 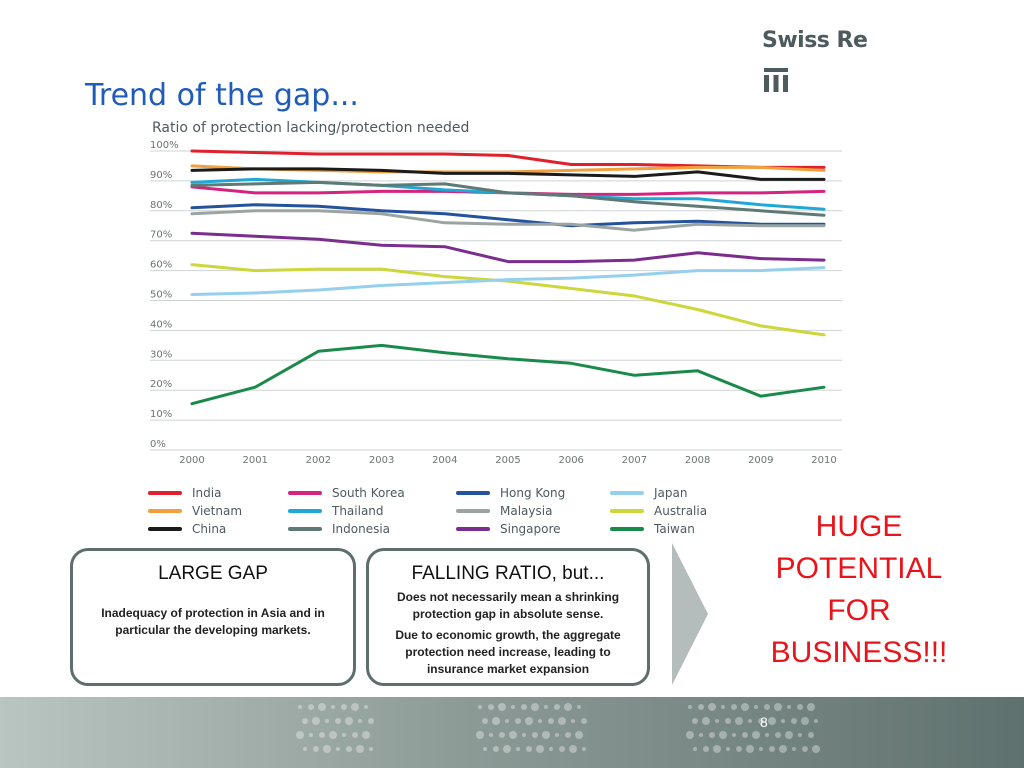 I want to click on legend-item-indonesia: Indonesia, so click(x=339, y=529).